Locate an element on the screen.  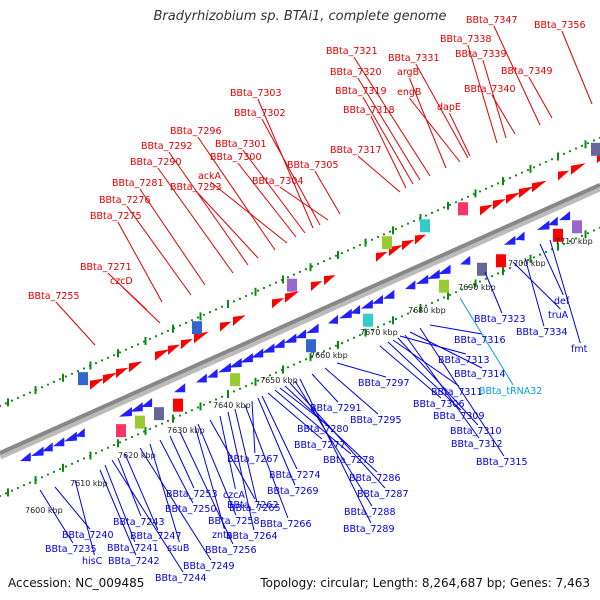
reverse-gene-label: BBta_7278 is located at coordinates (349, 460).